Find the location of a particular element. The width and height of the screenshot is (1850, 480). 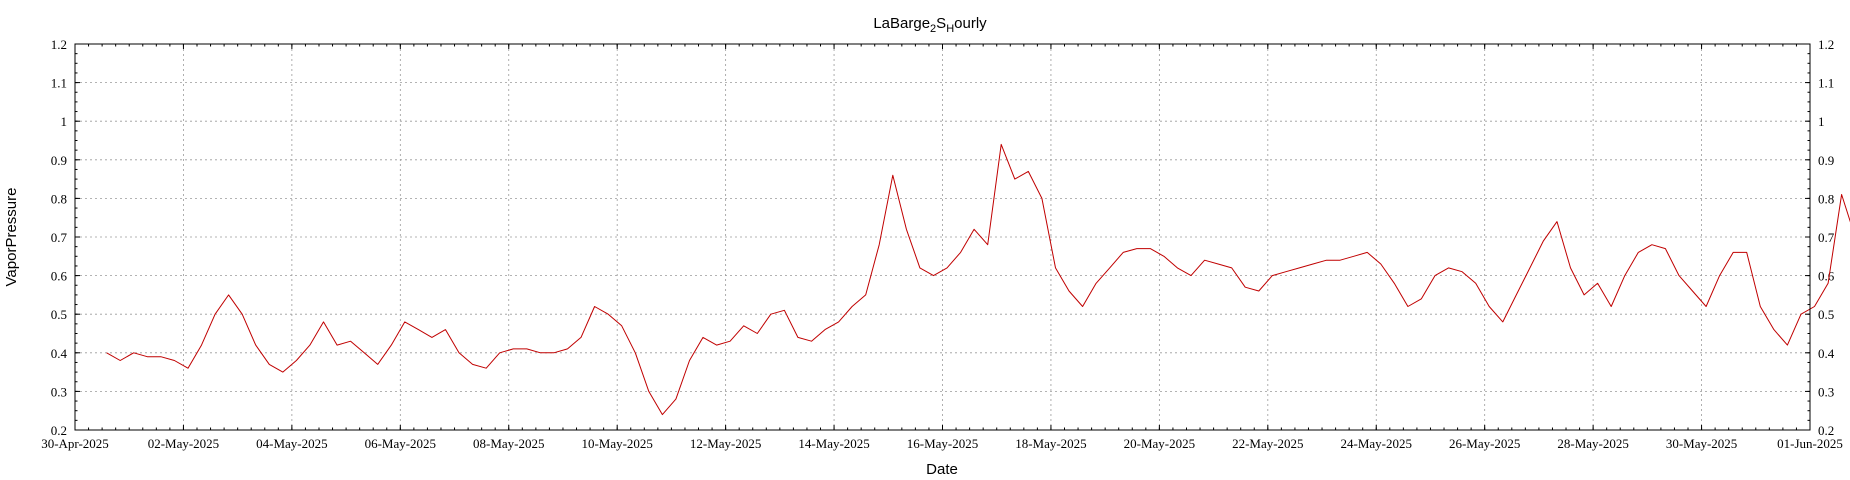

y-tick-label-left: 0.5 is located at coordinates (59, 314).